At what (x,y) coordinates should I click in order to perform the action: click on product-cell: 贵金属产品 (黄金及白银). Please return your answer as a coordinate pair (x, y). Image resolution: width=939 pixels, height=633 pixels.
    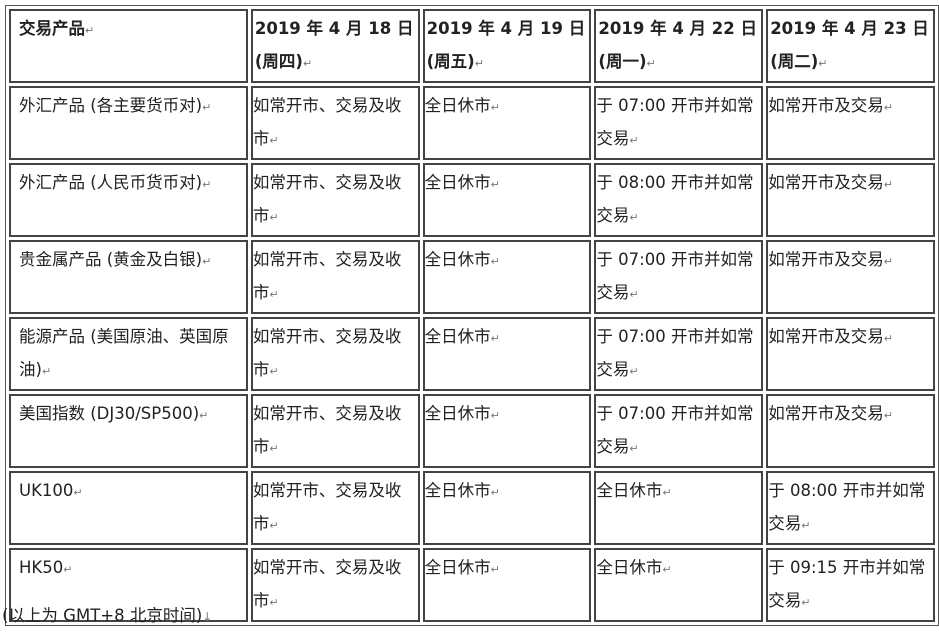
    Looking at the image, I should click on (128, 277).